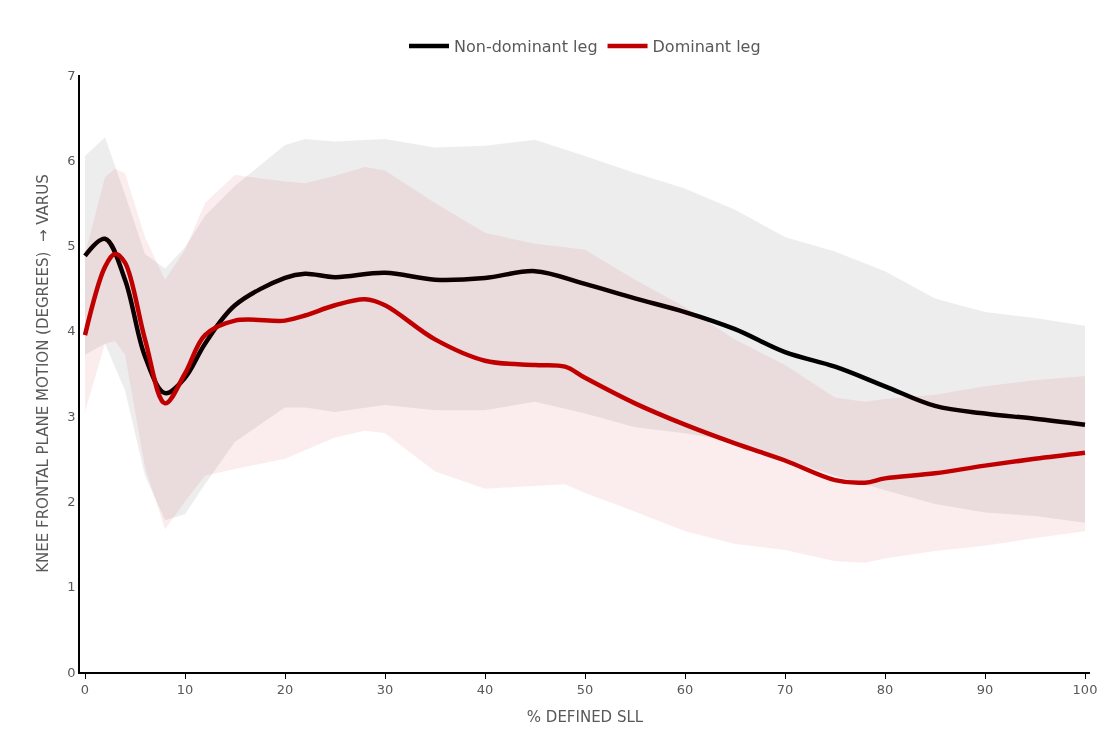 This screenshot has width=1120, height=735. Describe the element at coordinates (43, 373) in the screenshot. I see `y-axis-title: KNEE FRONTAL PLANE MOTION (DEGREES) → VARUS` at that location.